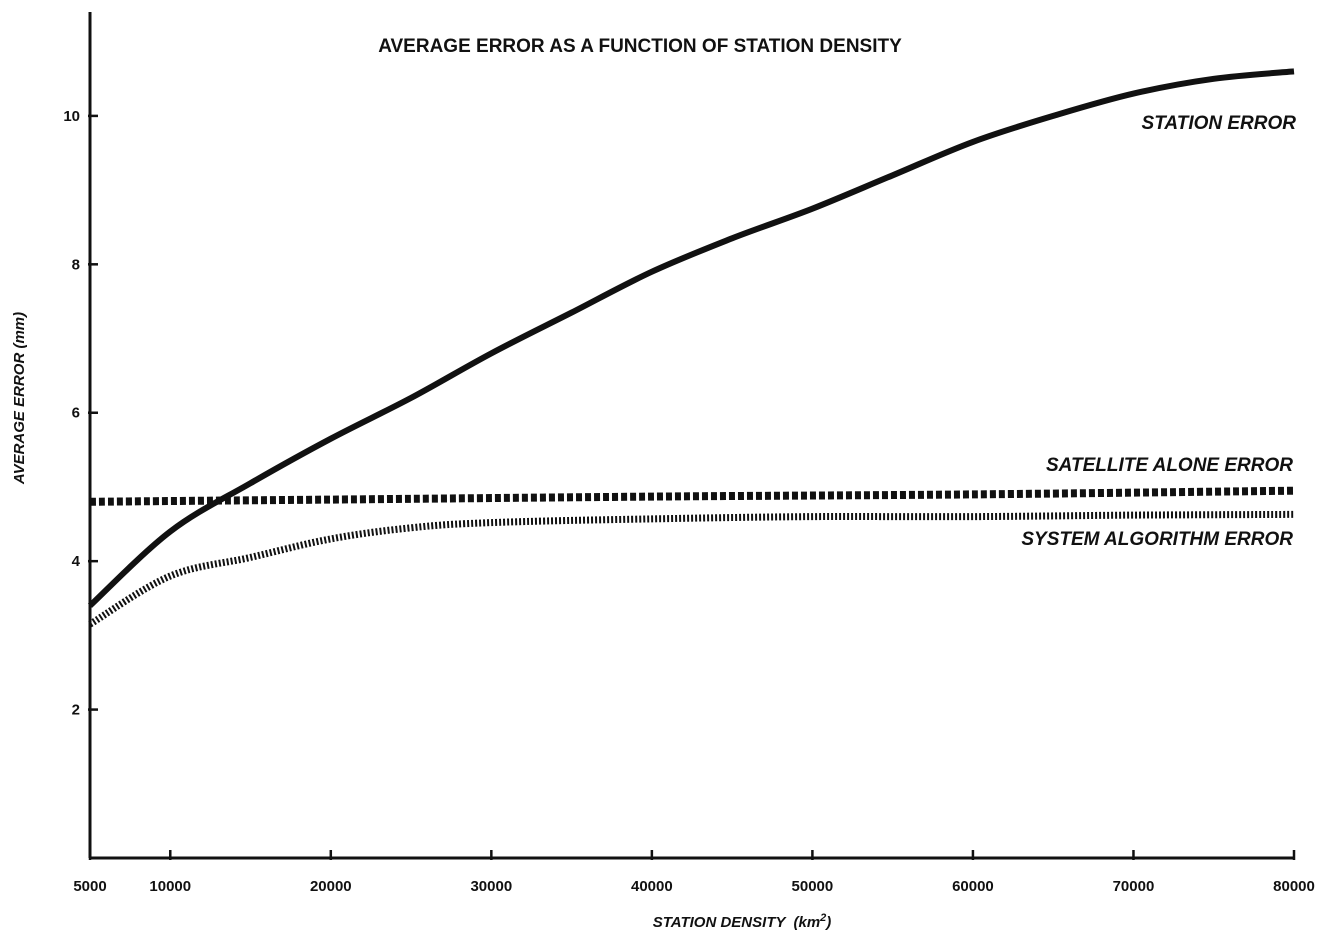 The height and width of the screenshot is (935, 1323). Describe the element at coordinates (827, 922) in the screenshot. I see `x-axis-label-unit-close: )` at that location.